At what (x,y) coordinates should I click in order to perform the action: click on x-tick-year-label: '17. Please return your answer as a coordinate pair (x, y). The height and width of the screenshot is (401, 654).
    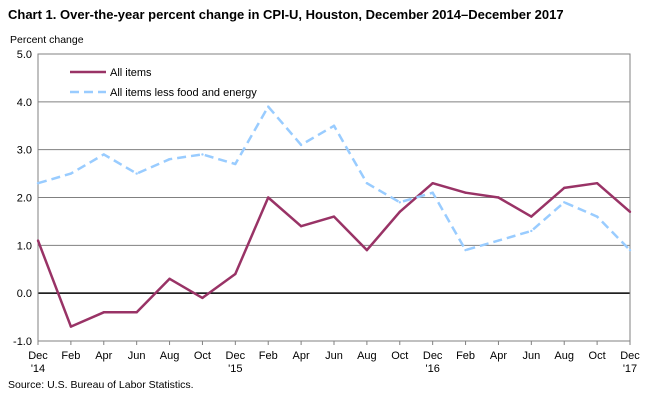
    Looking at the image, I should click on (630, 369).